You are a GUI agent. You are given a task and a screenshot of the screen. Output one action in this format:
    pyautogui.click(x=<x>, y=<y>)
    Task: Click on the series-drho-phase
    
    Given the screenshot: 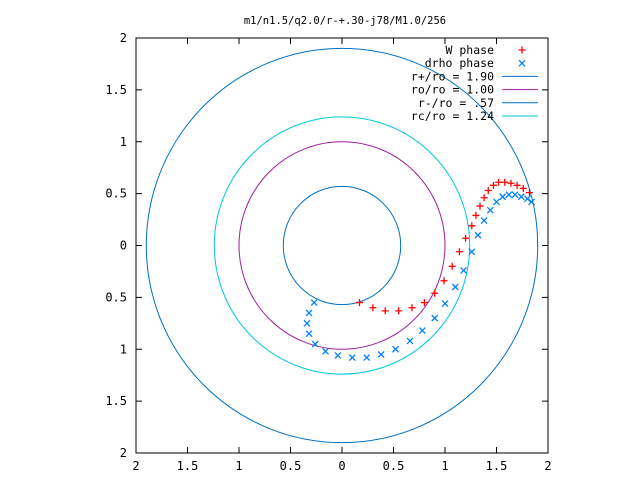 What is the action you would take?
    pyautogui.click(x=419, y=276)
    